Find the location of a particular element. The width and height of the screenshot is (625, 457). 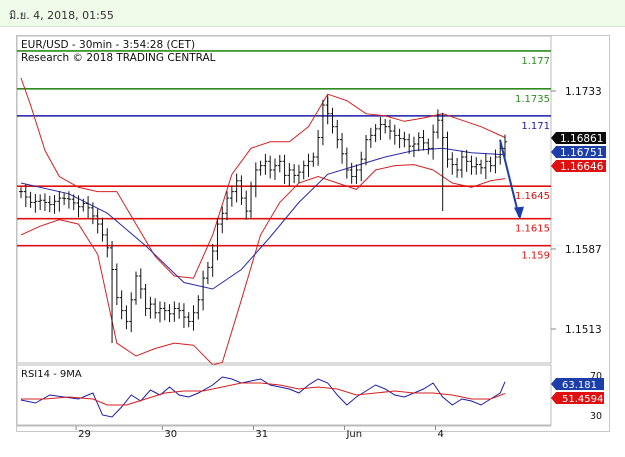

rsi-ma-line is located at coordinates (263, 394).